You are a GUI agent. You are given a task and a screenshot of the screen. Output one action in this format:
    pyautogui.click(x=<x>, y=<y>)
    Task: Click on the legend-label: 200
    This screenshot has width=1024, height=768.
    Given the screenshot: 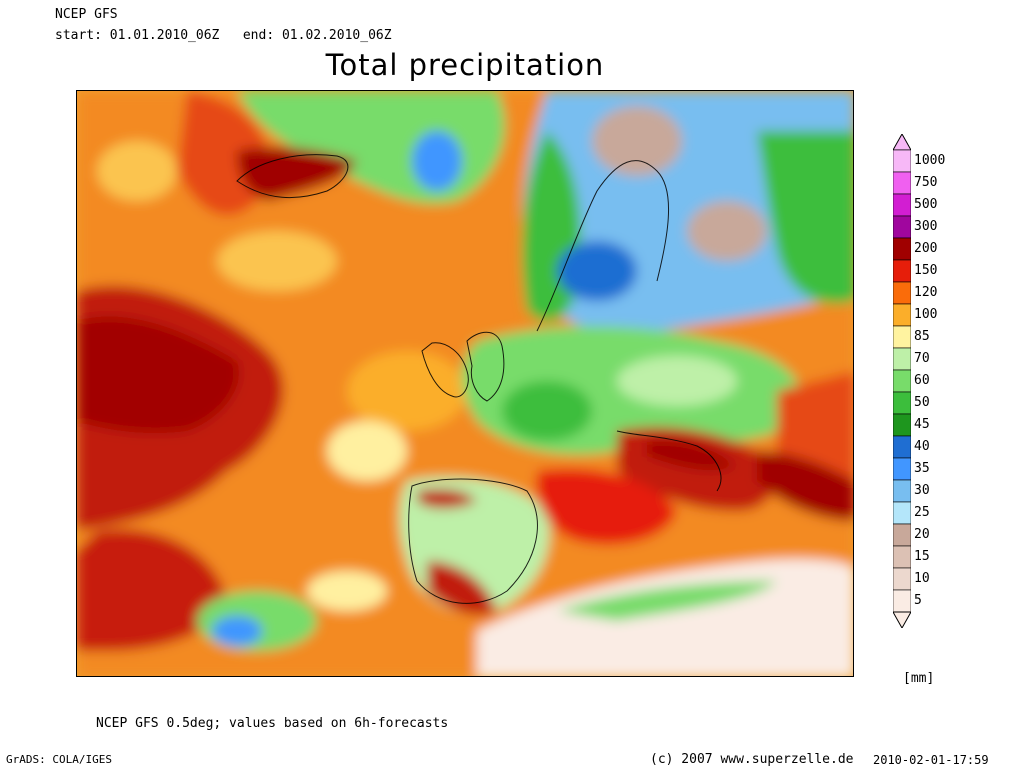 What is the action you would take?
    pyautogui.click(x=926, y=248)
    